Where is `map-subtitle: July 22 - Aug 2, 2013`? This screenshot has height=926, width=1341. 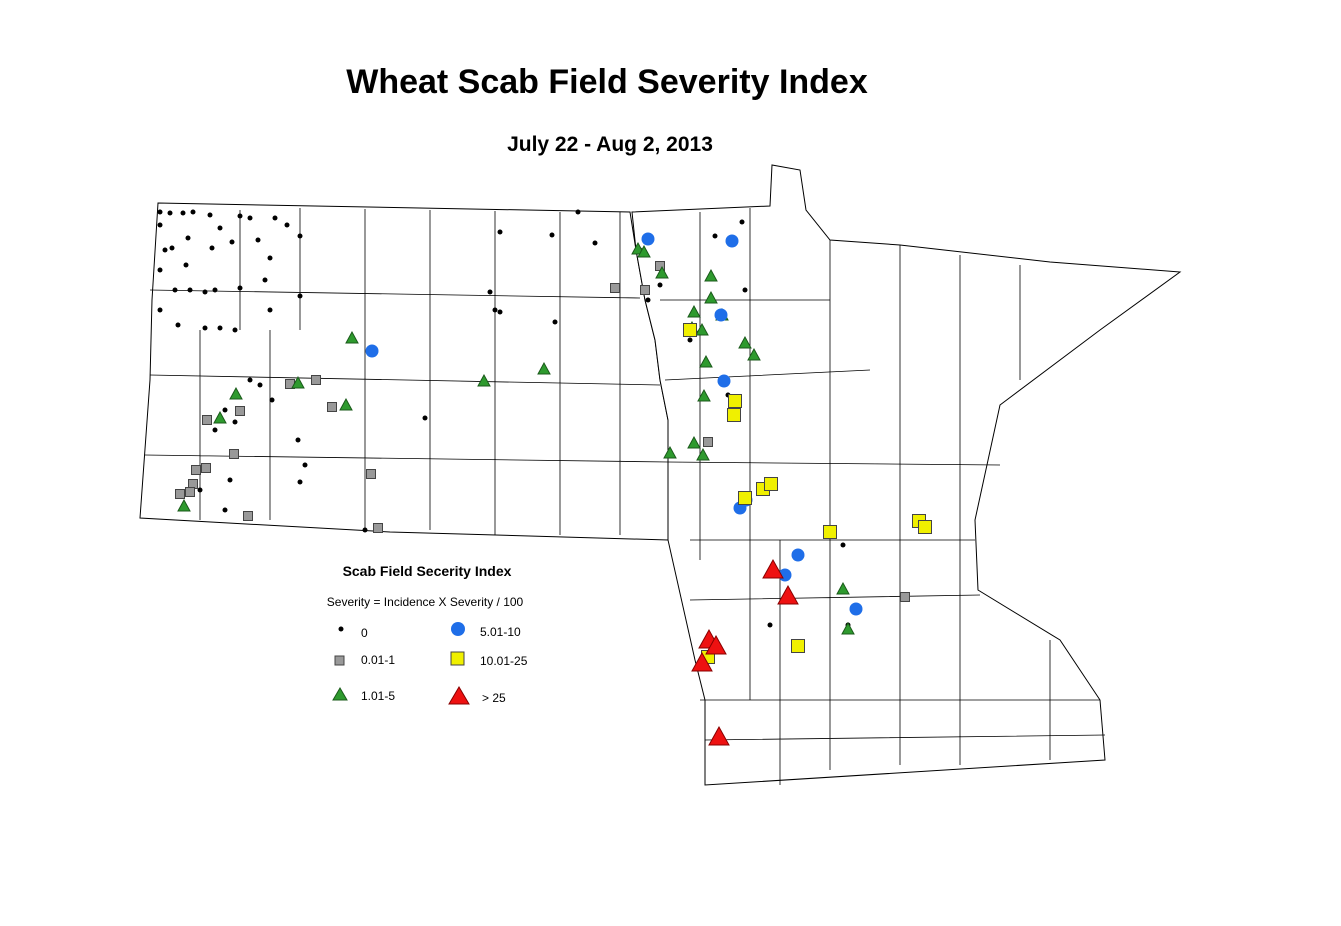
map-subtitle: July 22 - Aug 2, 2013 is located at coordinates (610, 144).